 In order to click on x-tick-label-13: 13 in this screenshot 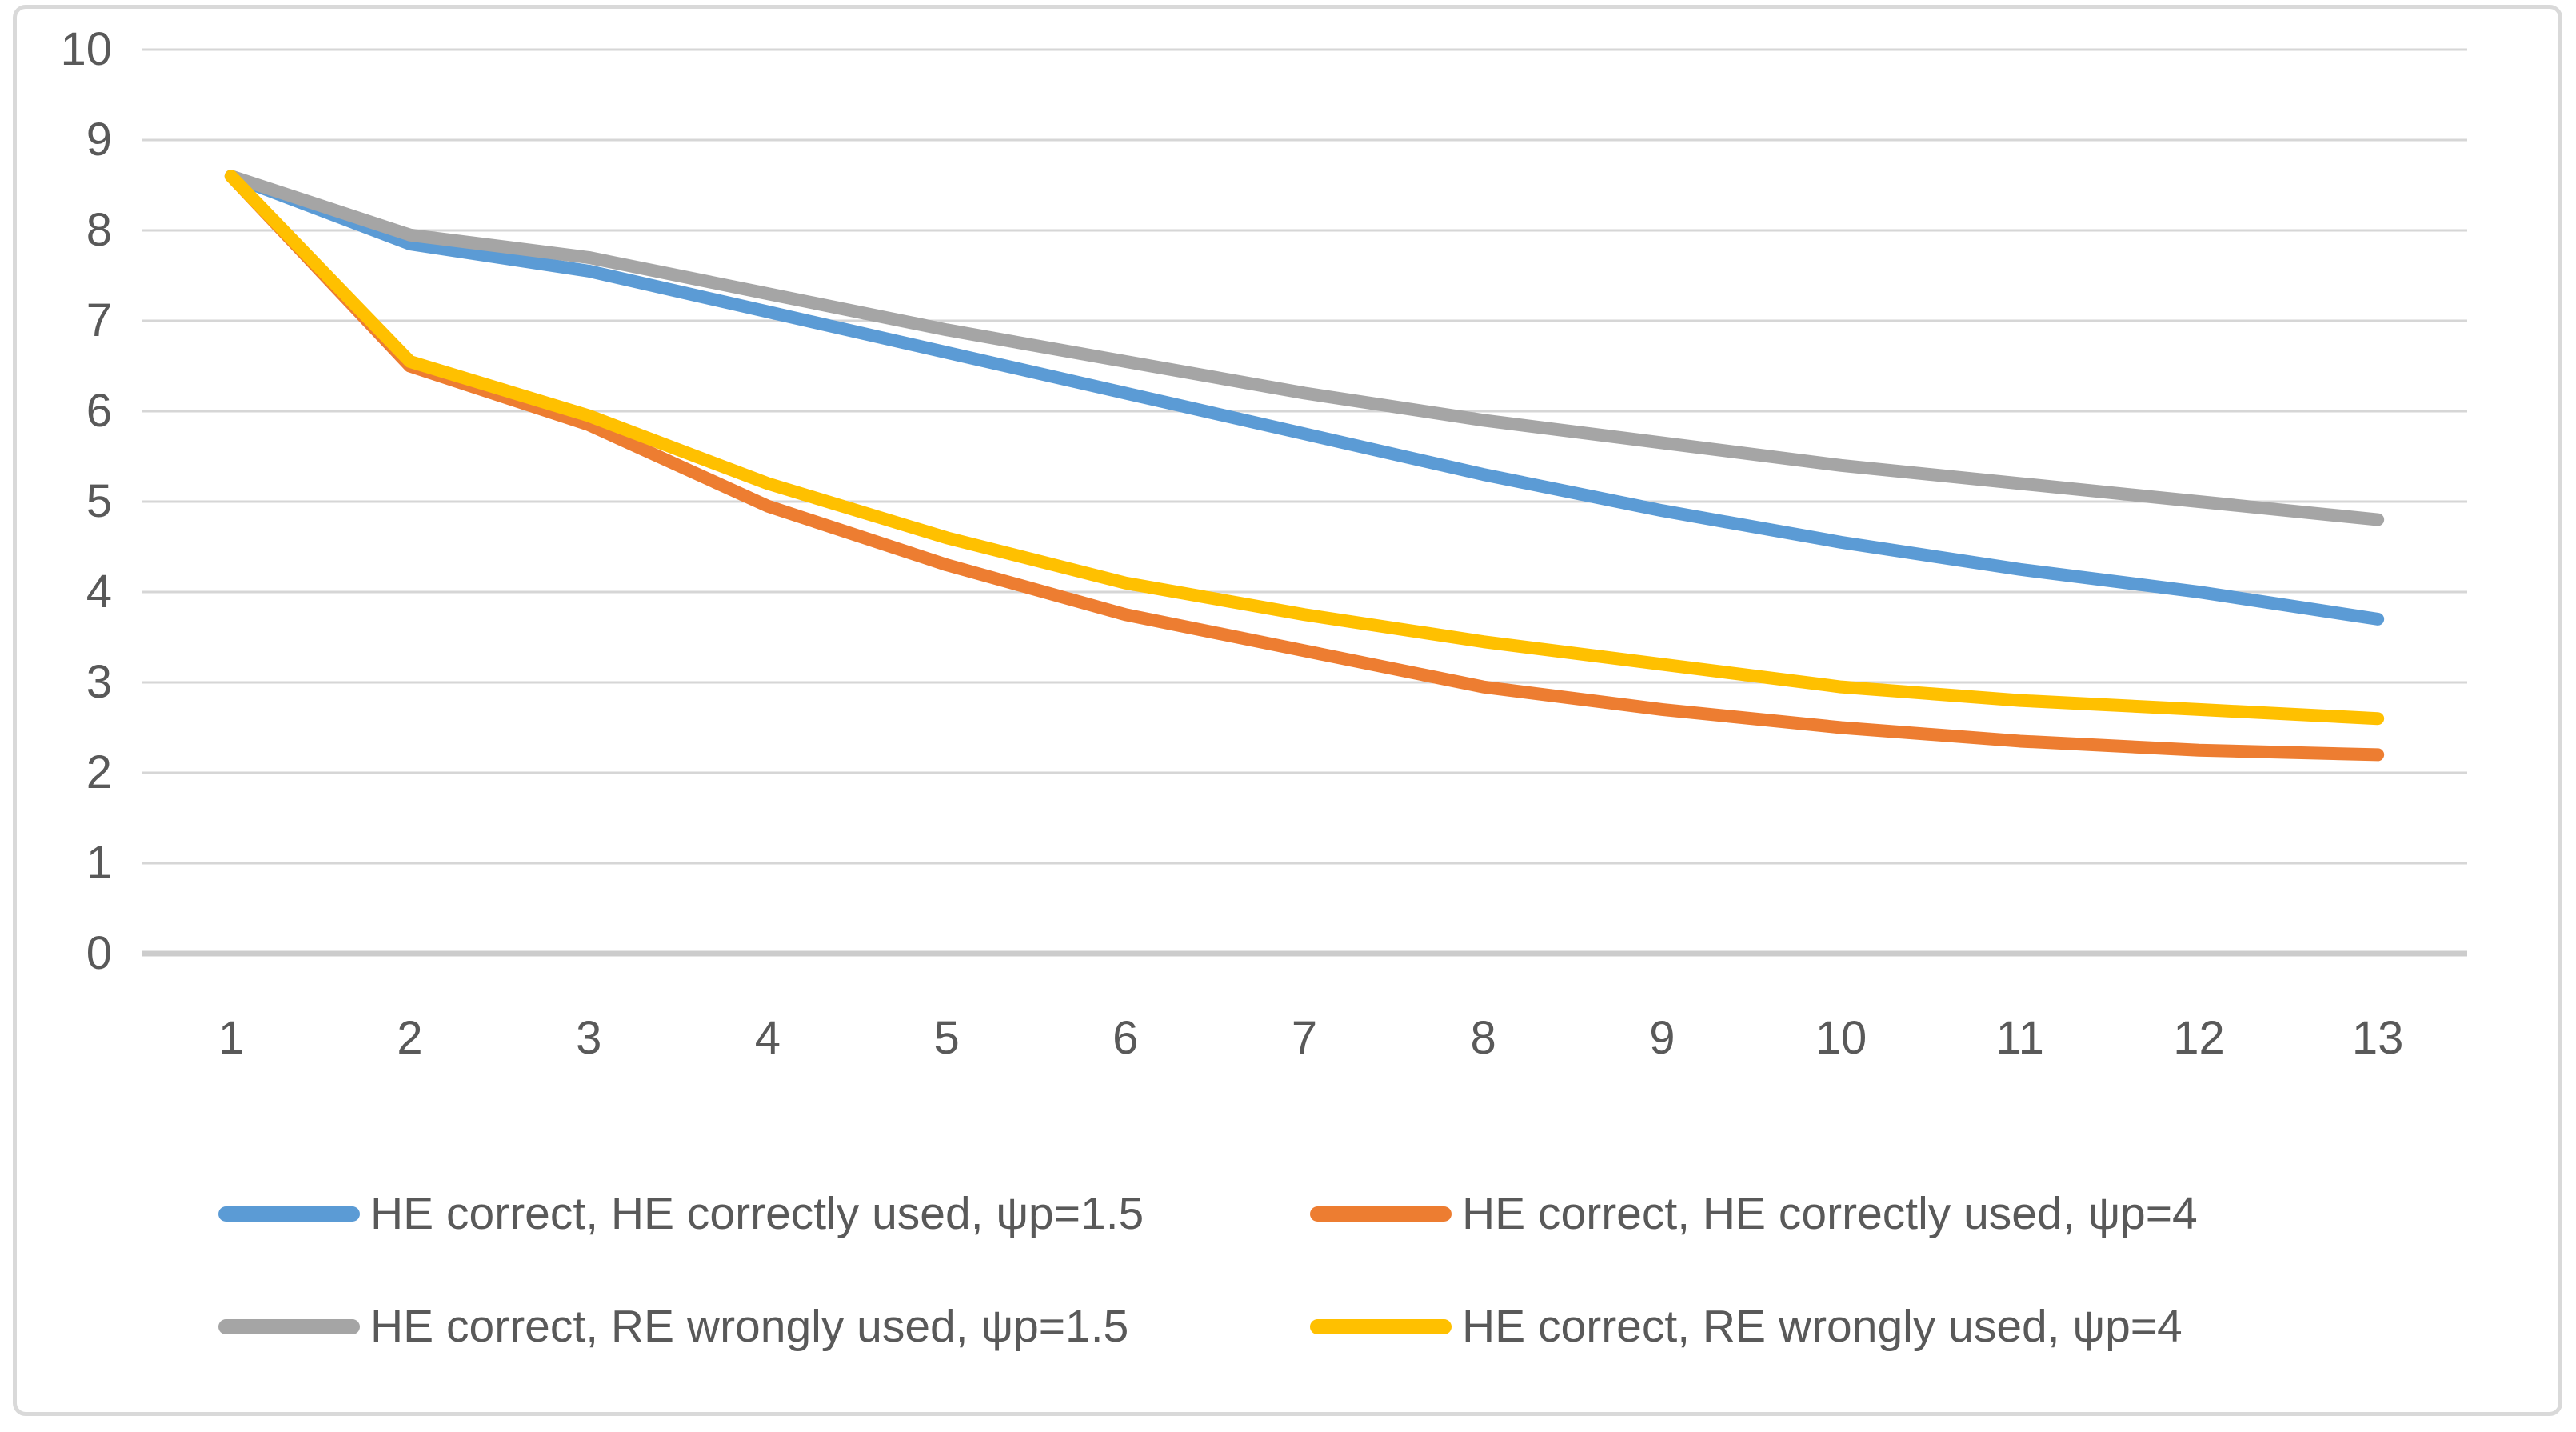, I will do `click(2378, 1038)`.